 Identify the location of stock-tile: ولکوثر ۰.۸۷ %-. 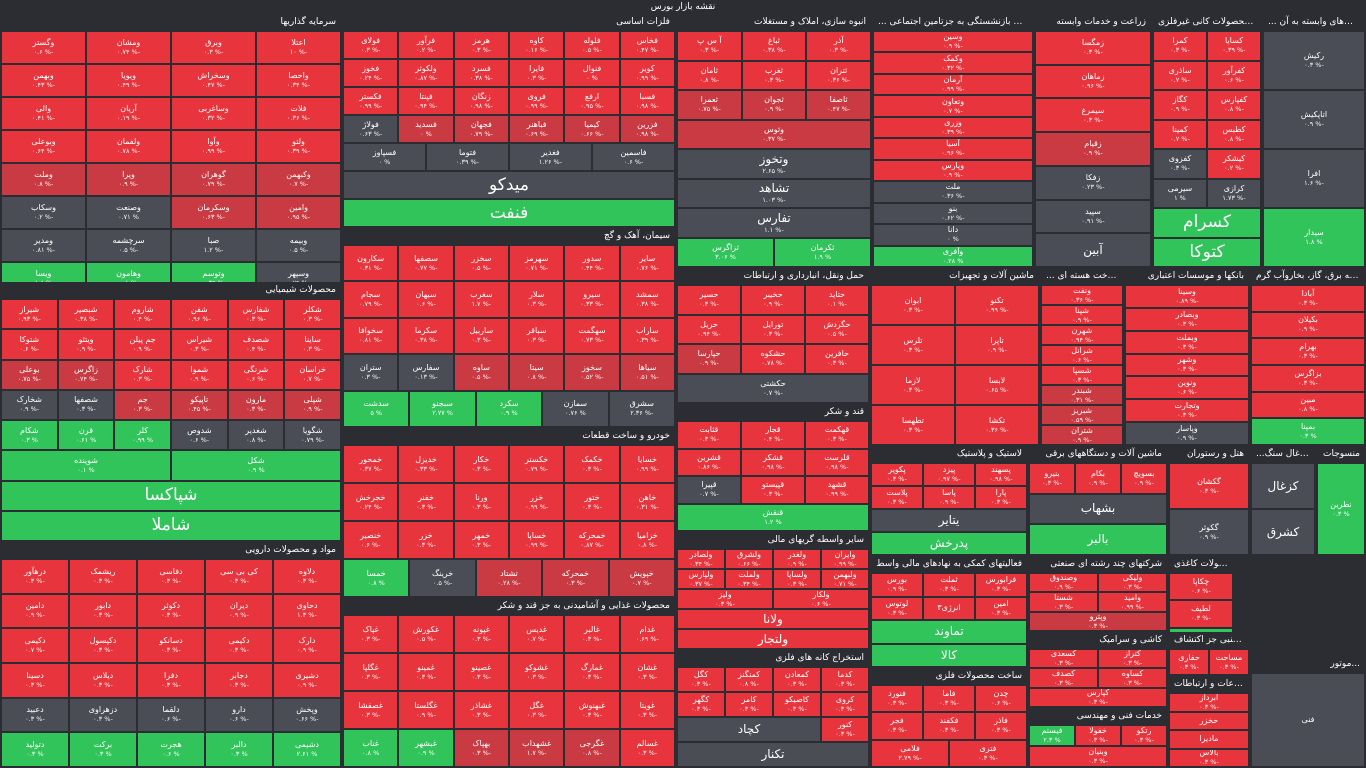
(426, 73).